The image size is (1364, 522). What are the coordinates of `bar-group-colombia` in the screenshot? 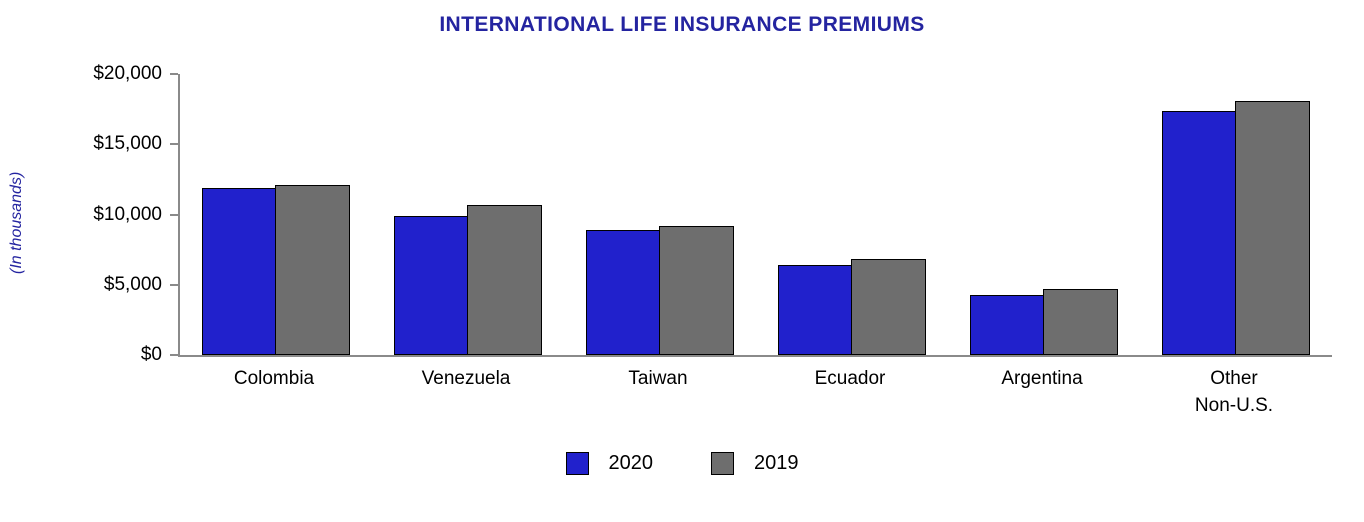 It's located at (276, 214).